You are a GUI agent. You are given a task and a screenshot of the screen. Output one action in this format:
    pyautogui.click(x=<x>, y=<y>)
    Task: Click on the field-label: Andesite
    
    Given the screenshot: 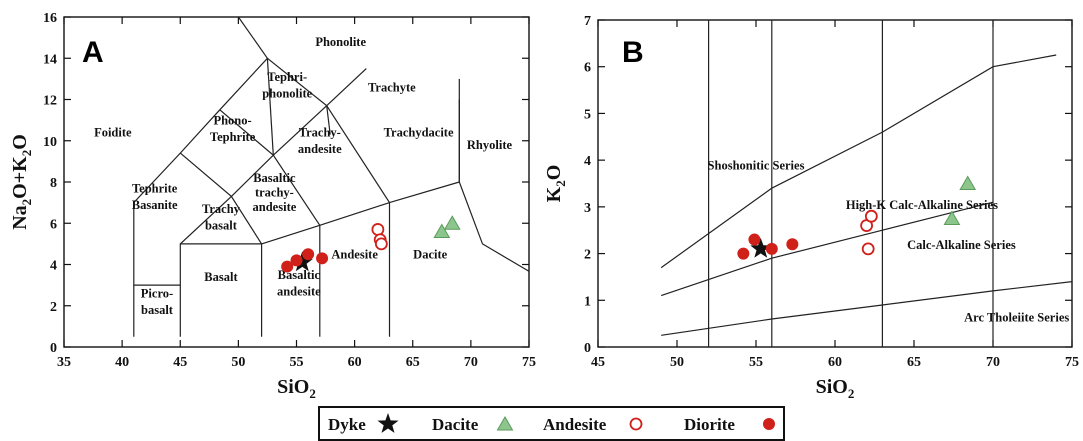 What is the action you would take?
    pyautogui.click(x=354, y=254)
    